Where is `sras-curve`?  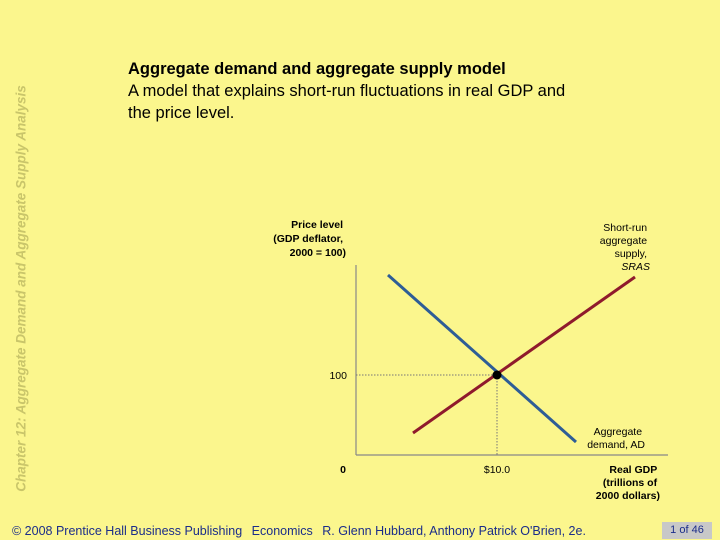 sras-curve is located at coordinates (524, 355).